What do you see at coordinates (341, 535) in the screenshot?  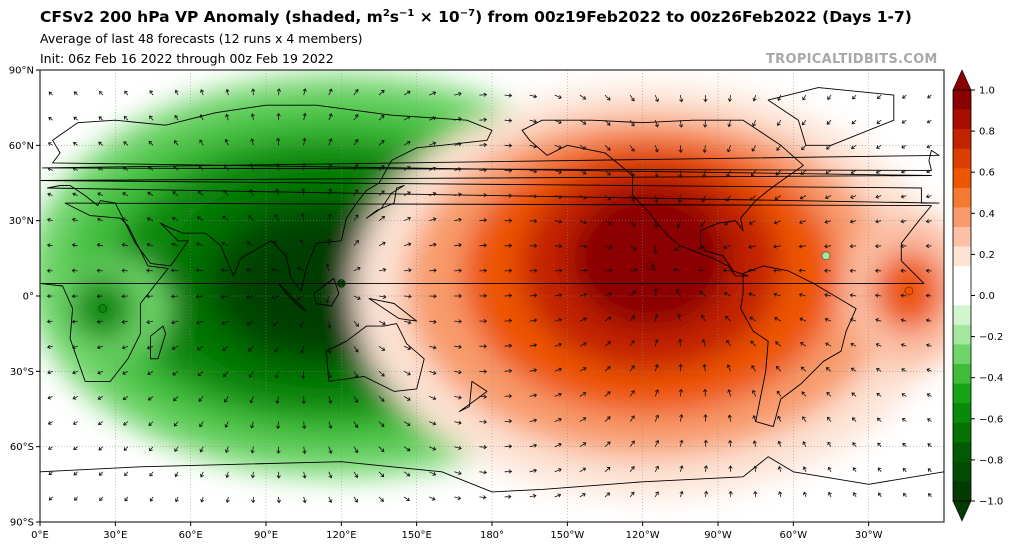 I see `lon-tick-label-4: 120°E` at bounding box center [341, 535].